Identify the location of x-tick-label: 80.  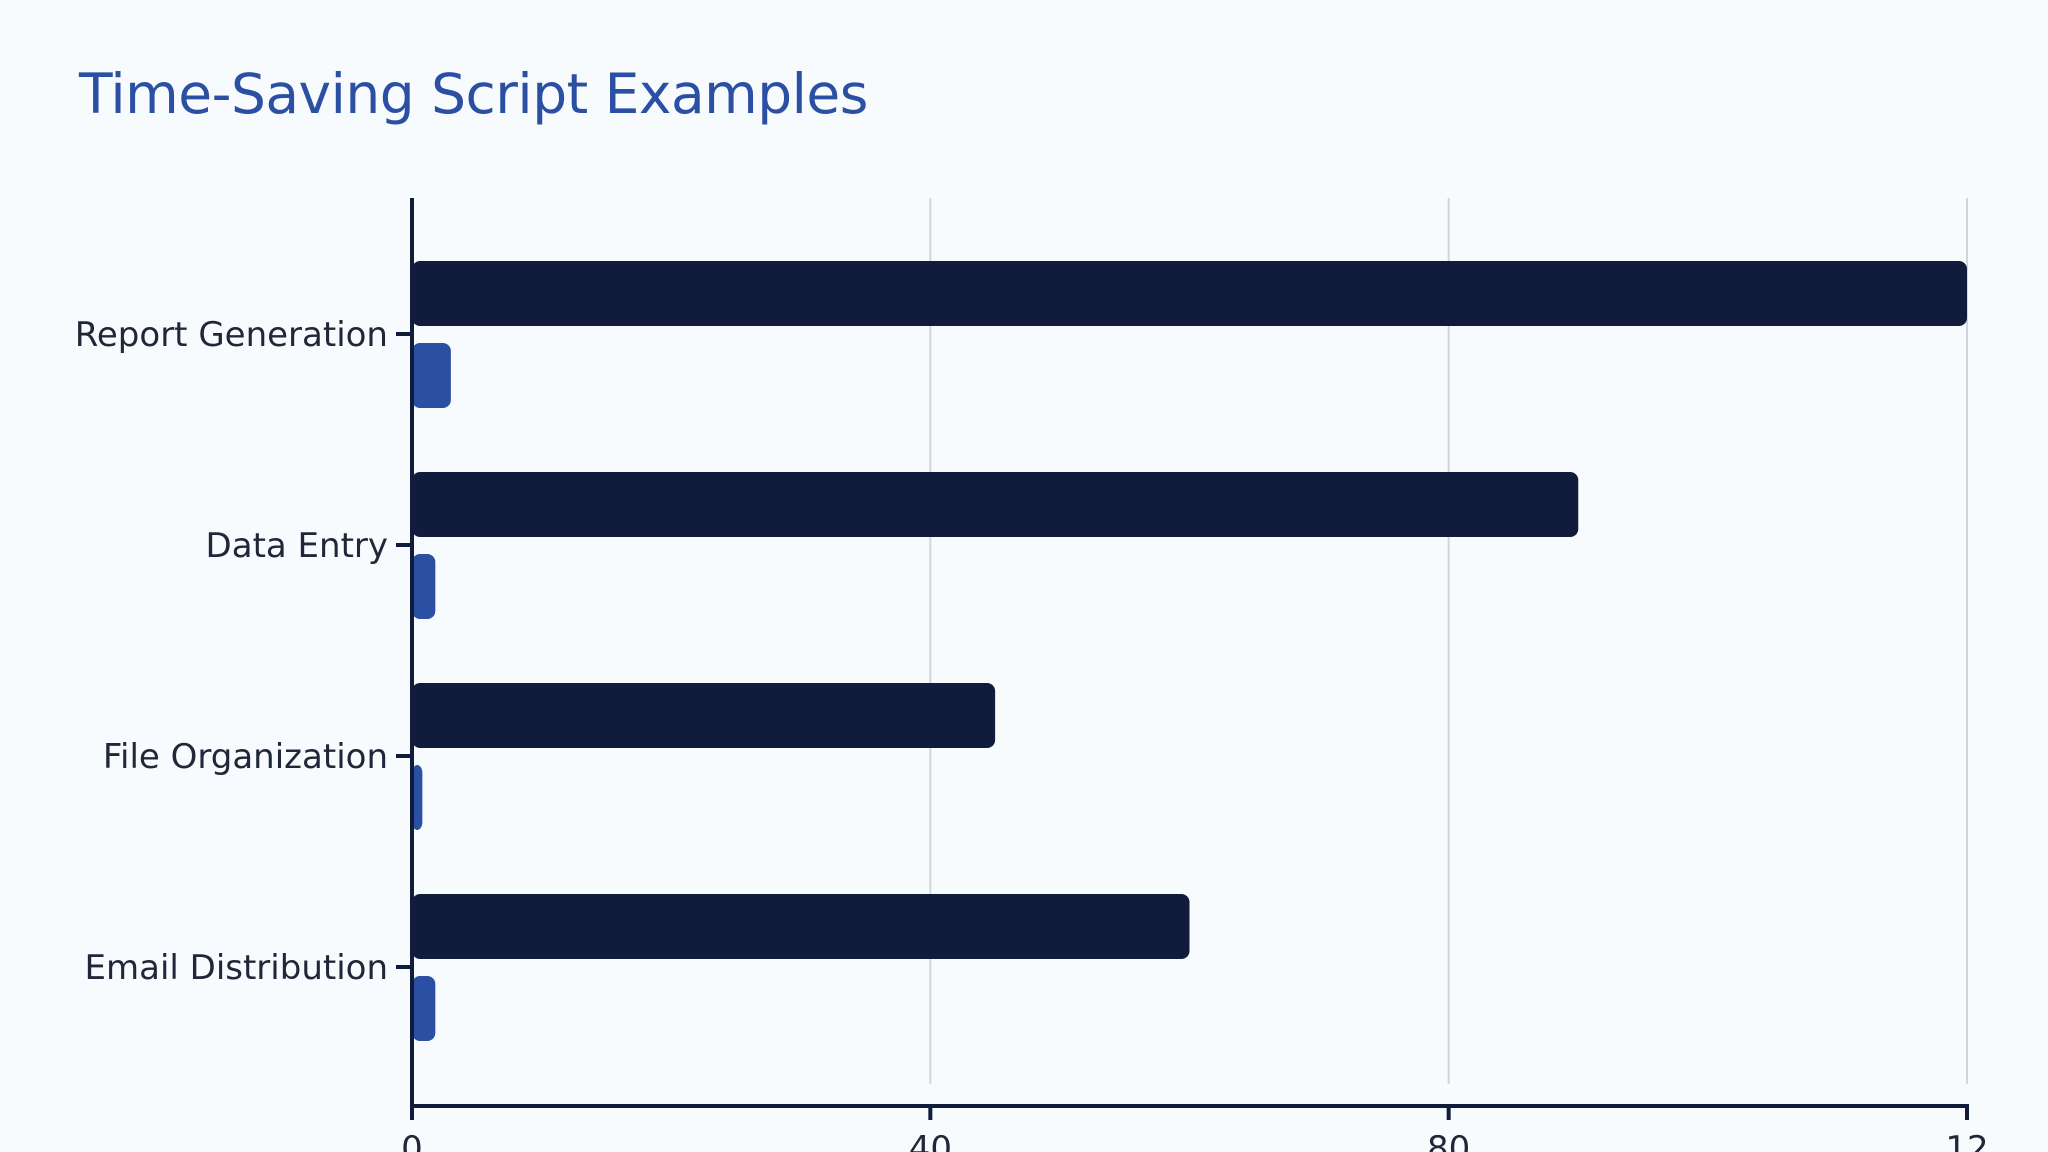
(1448, 1140).